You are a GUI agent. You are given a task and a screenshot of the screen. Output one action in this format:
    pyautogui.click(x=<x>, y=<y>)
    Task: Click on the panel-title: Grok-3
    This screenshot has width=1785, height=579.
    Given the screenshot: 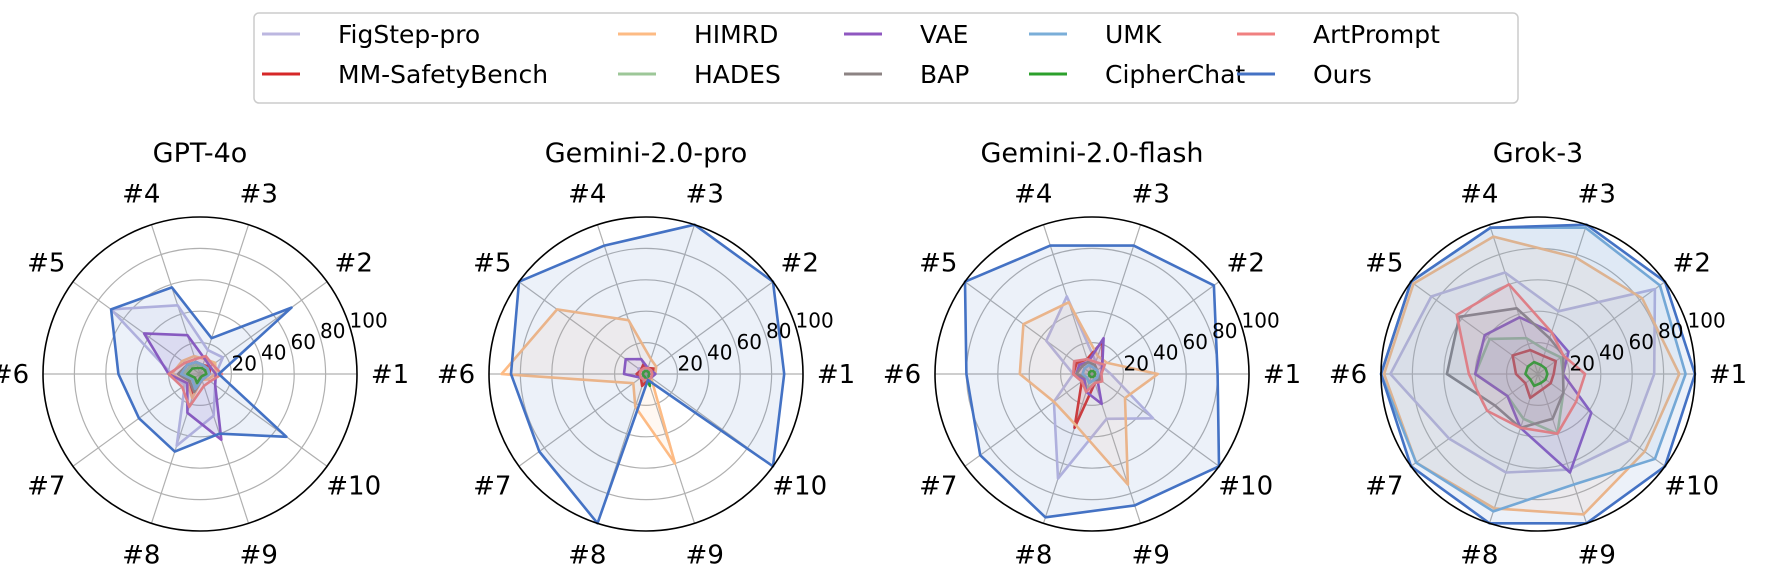 What is the action you would take?
    pyautogui.click(x=1538, y=153)
    